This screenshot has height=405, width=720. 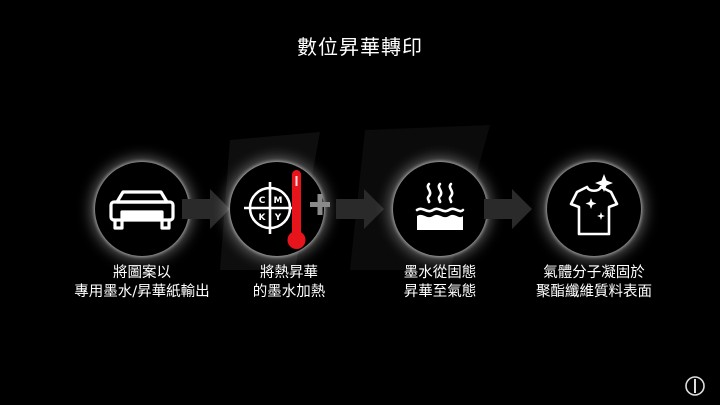 What do you see at coordinates (142, 283) in the screenshot?
I see `step-1-label: 將圖案以 專用墨水/昇華紙輸出` at bounding box center [142, 283].